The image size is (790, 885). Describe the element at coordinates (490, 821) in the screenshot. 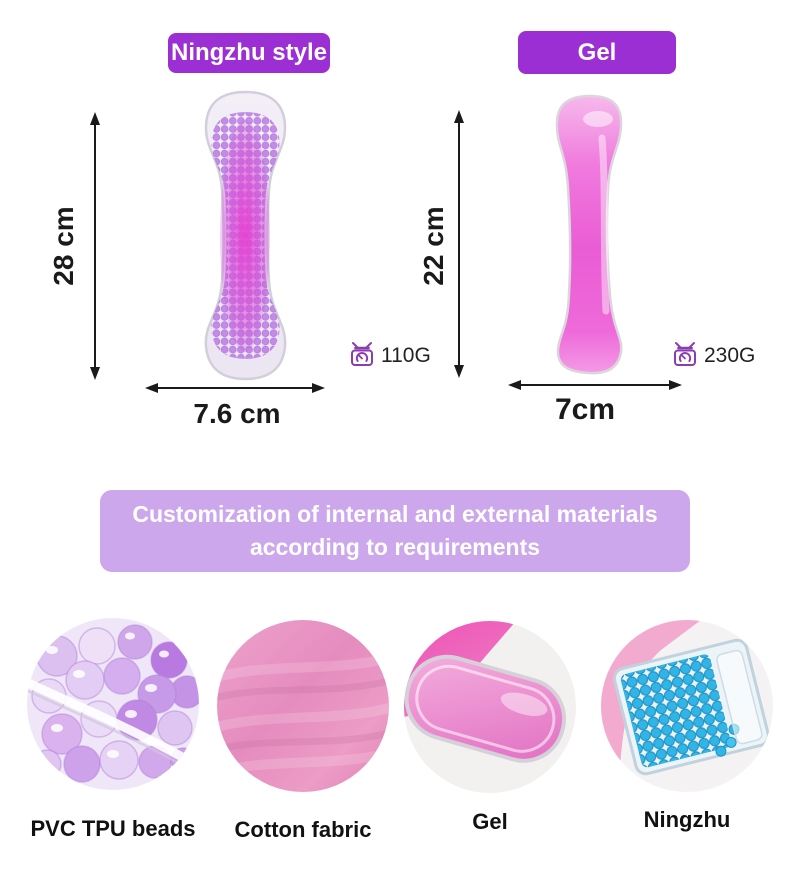

I see `material-label-gel: Gel` at that location.